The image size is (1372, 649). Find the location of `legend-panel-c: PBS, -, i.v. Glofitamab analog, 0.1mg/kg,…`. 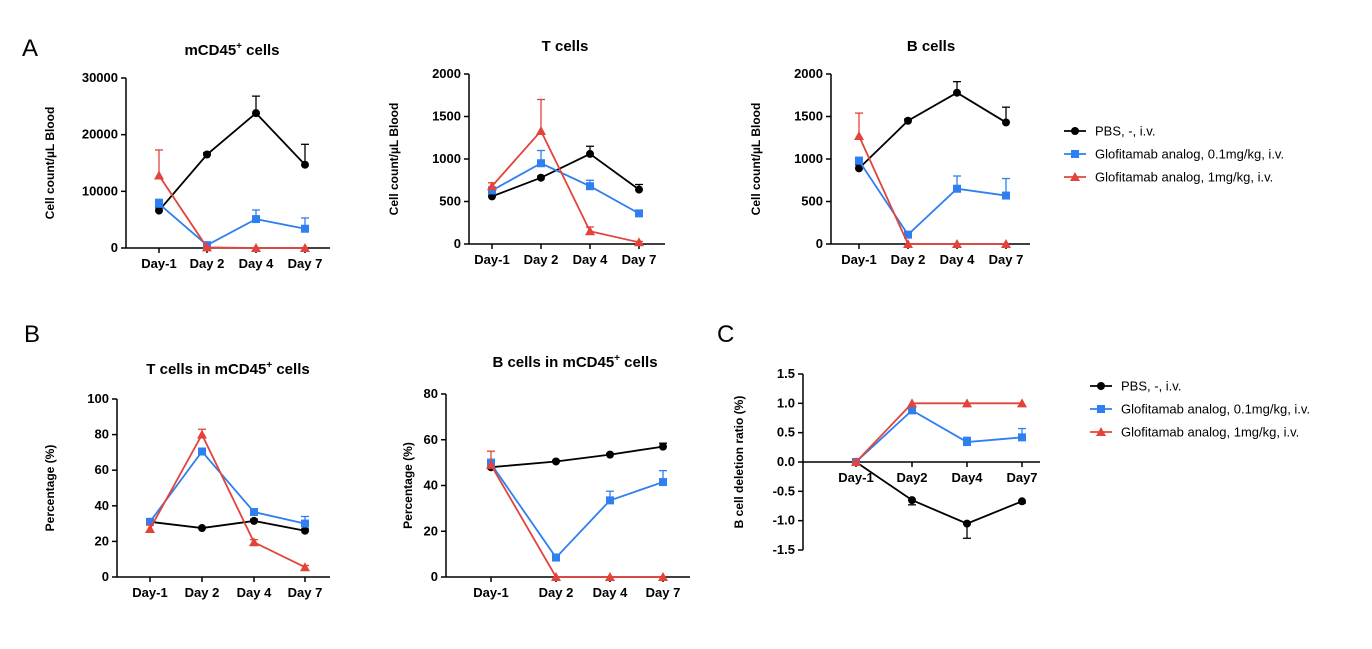

legend-panel-c: PBS, -, i.v. Glofitamab analog, 0.1mg/kg,… is located at coordinates (1200, 409).